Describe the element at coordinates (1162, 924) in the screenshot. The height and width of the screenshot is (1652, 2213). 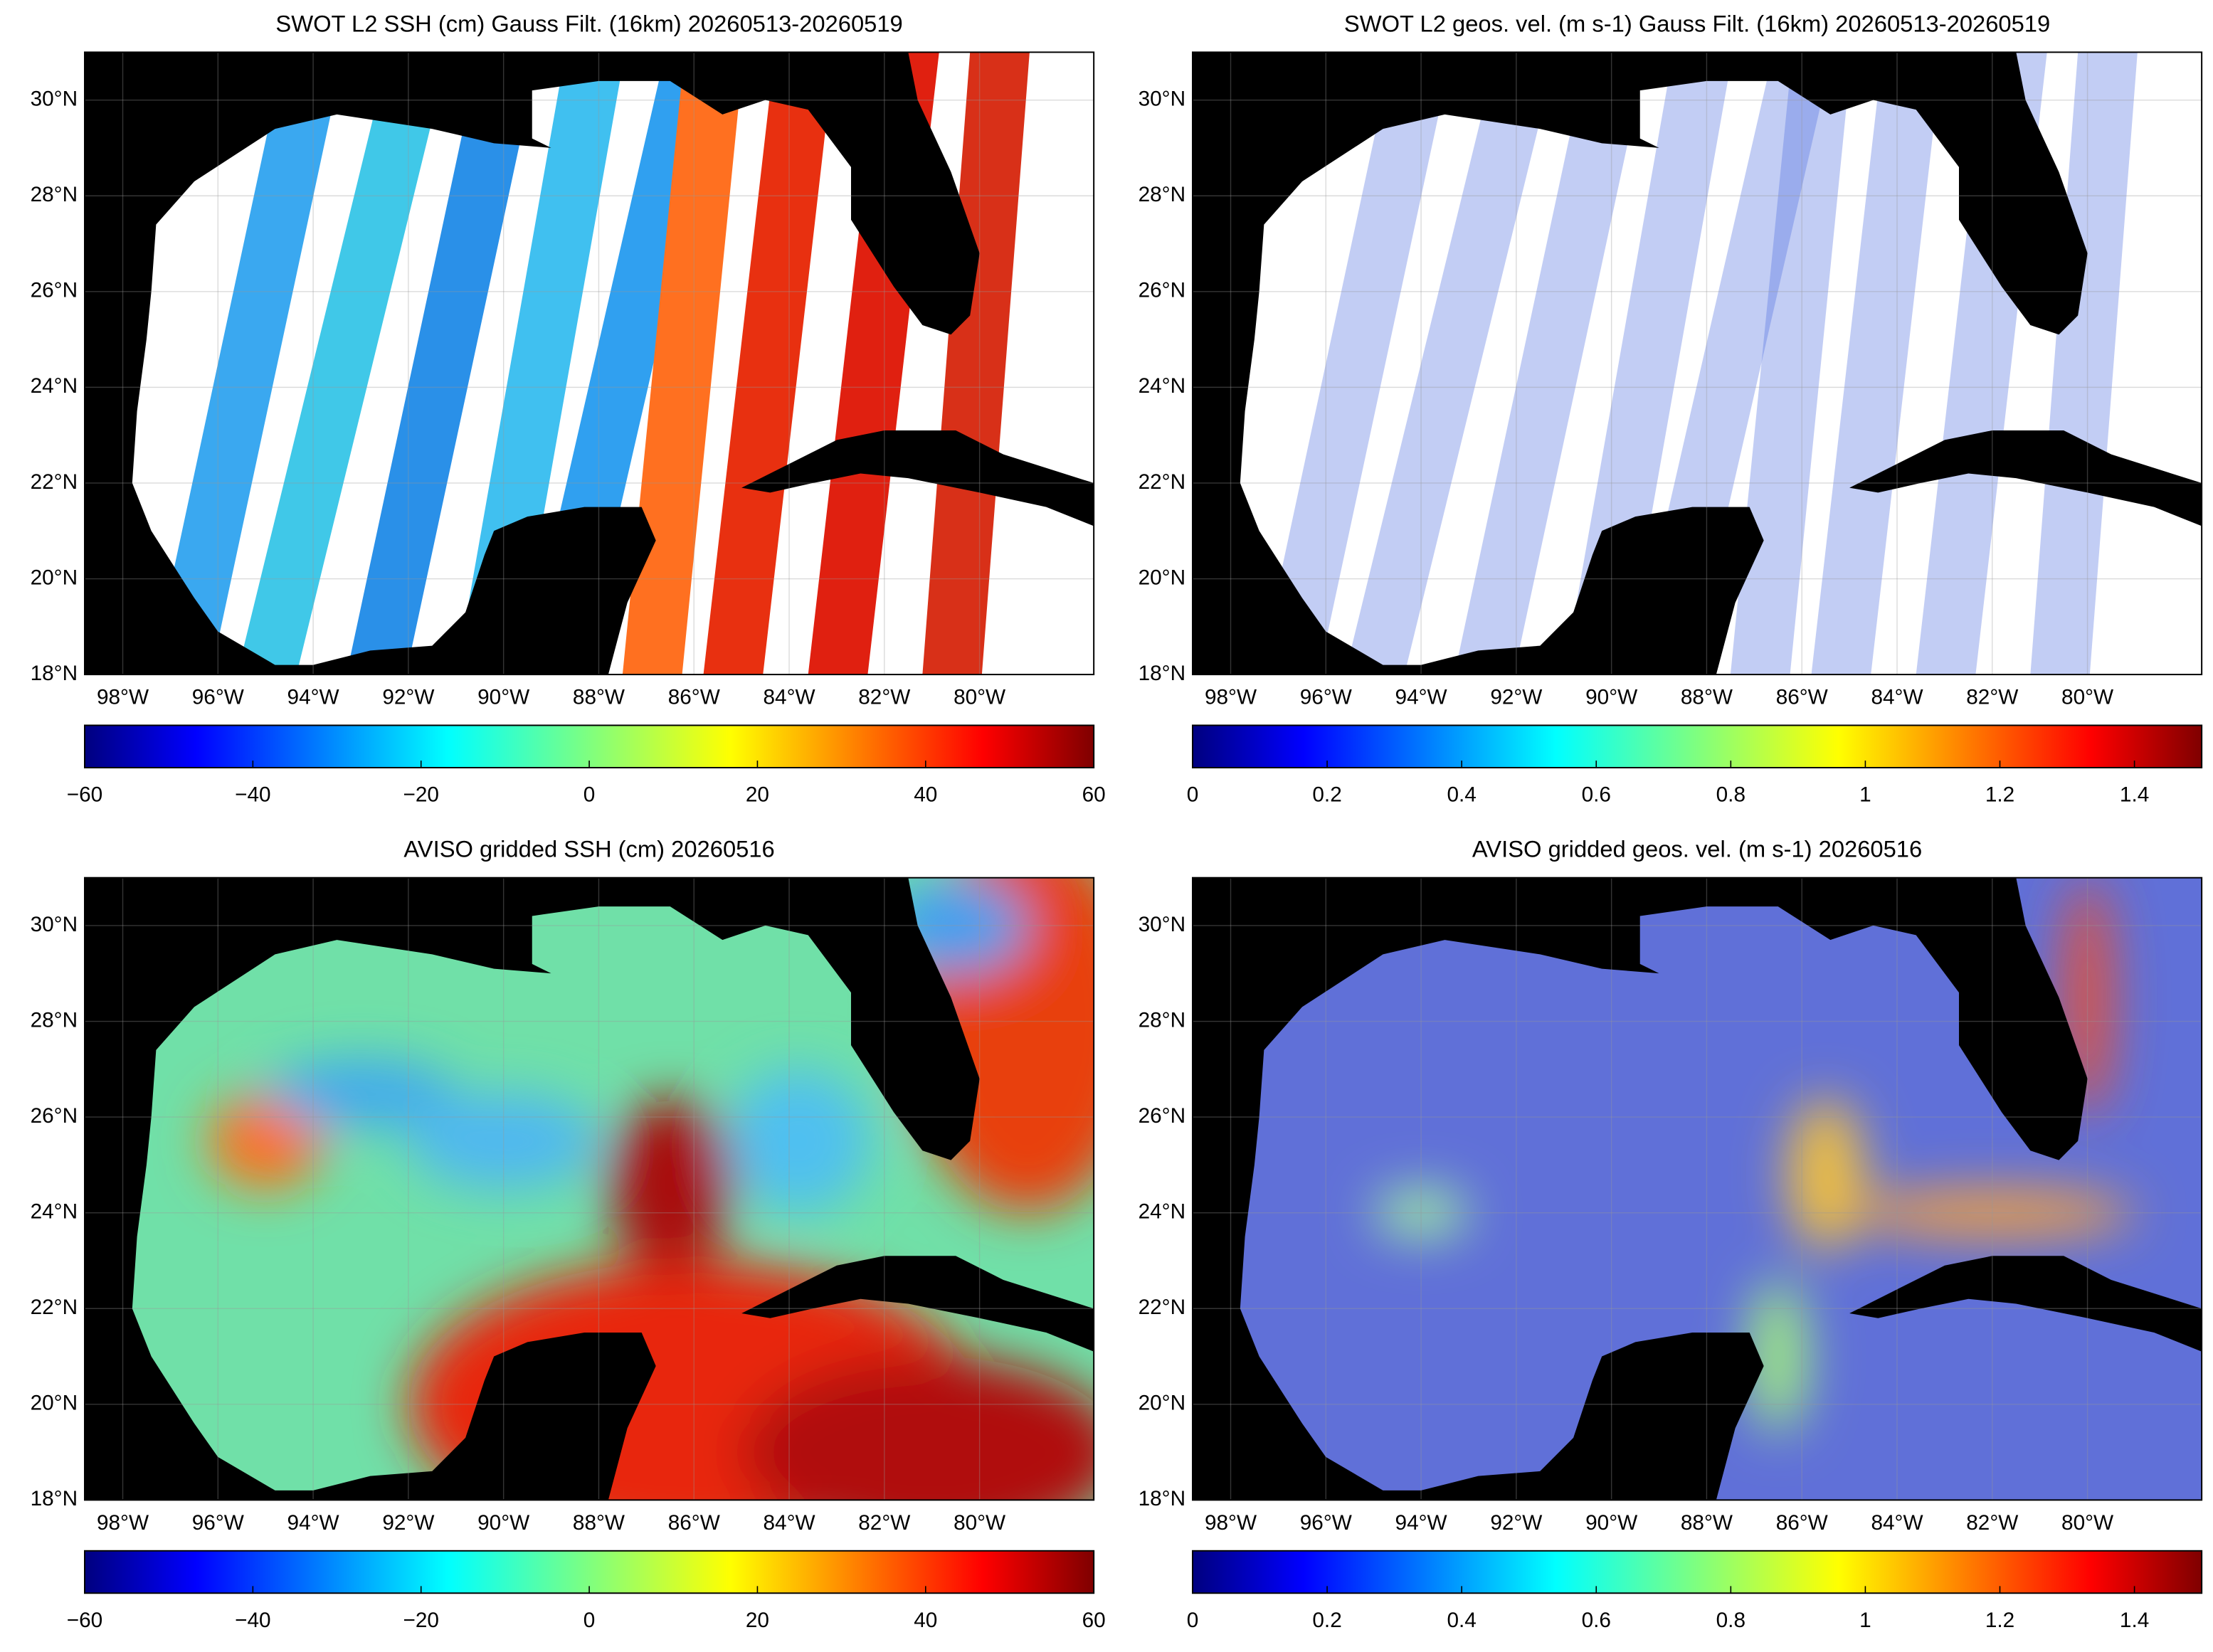
I see `y-tick-label: 30°N` at that location.